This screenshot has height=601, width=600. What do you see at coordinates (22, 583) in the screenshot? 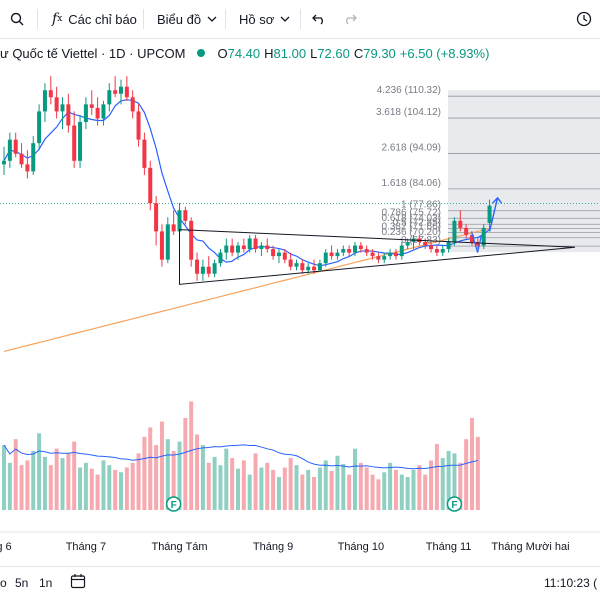
I see `range-button-5d: 5n` at bounding box center [22, 583].